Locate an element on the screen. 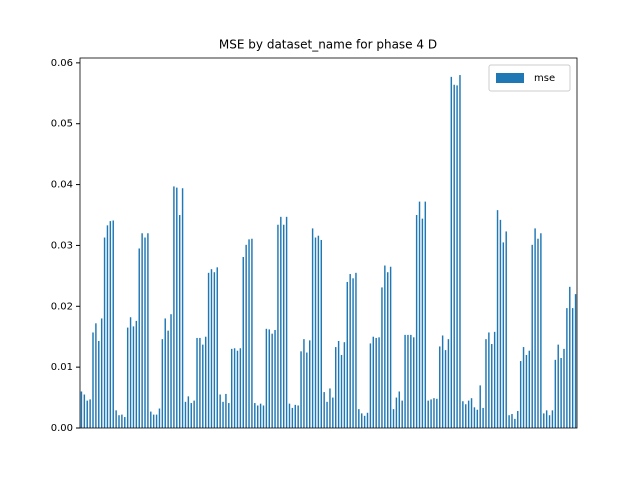 This screenshot has height=484, width=640. chart-title: MSE by dataset_name for phase 4 D is located at coordinates (328, 45).